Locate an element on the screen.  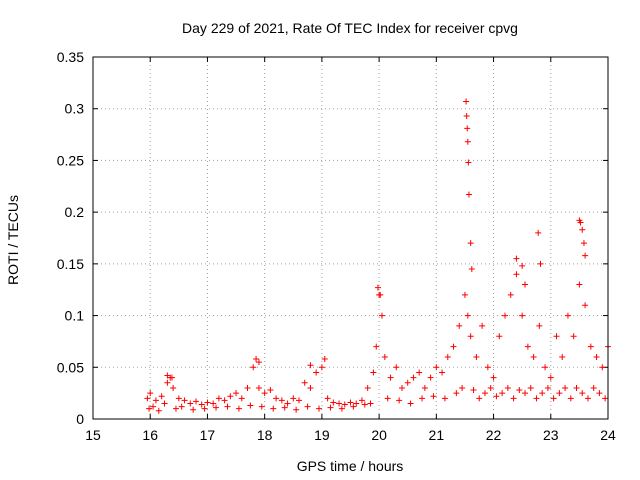
y-tick-label: 0.3 is located at coordinates (75, 109).